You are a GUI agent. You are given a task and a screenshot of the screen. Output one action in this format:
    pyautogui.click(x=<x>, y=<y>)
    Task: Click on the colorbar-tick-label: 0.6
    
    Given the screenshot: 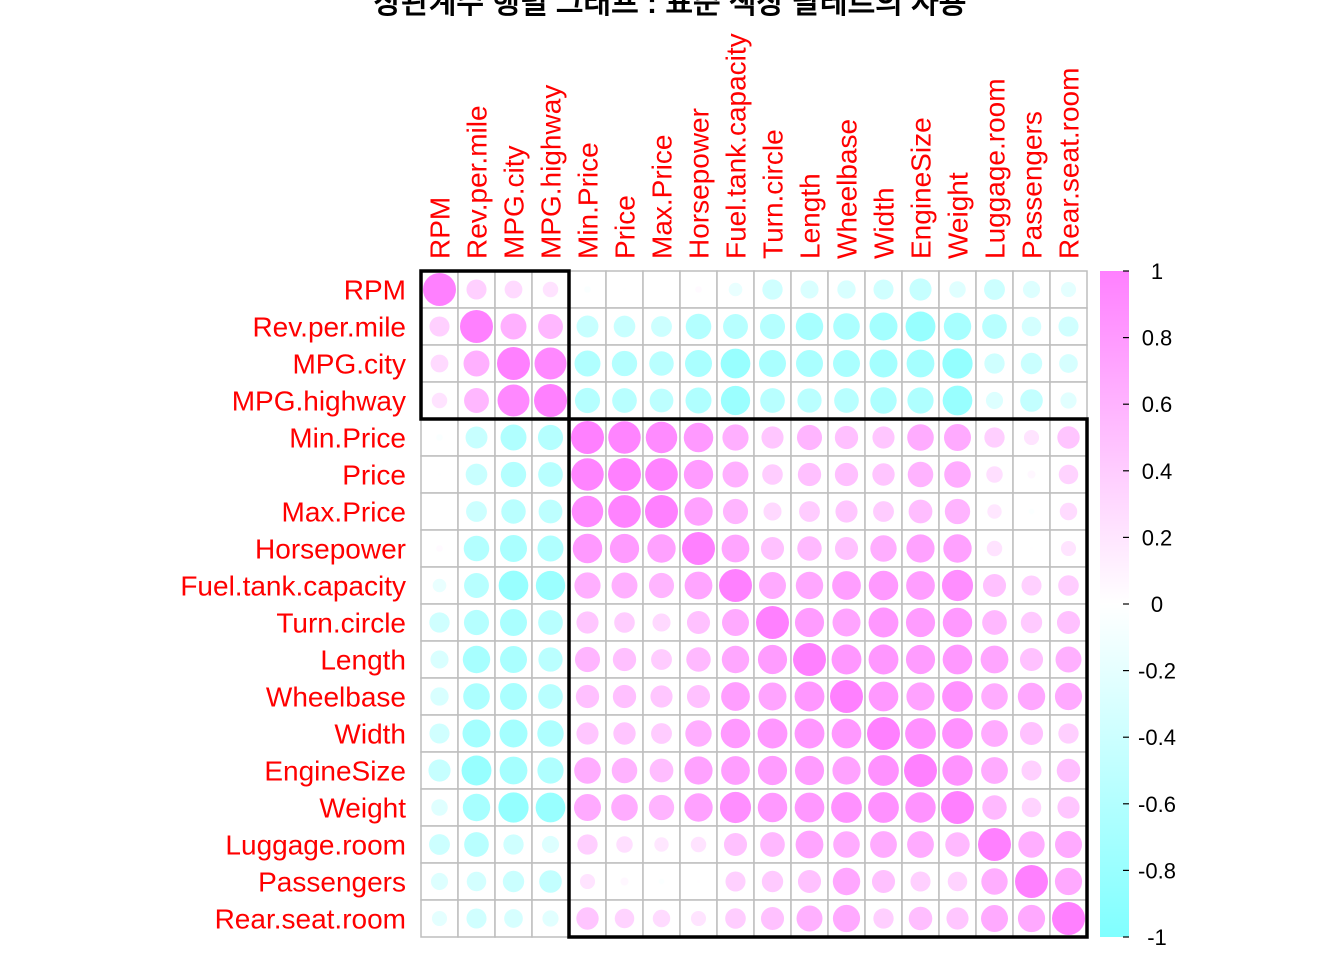 What is the action you would take?
    pyautogui.click(x=1157, y=404)
    